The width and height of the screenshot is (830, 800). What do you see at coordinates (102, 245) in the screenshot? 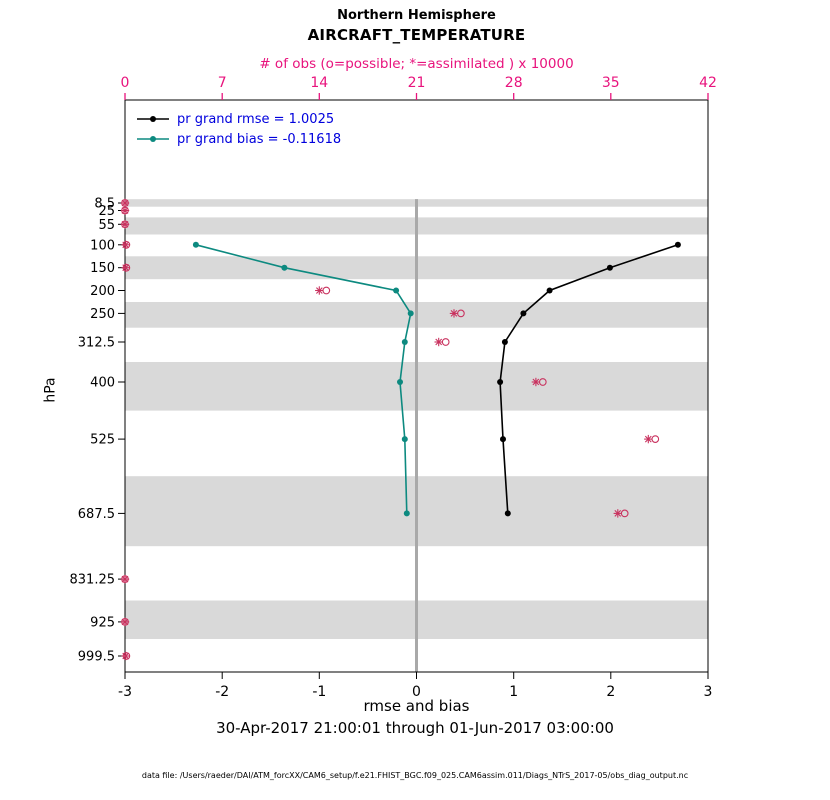
I see `y-axis-tick-label: 100` at bounding box center [102, 245].